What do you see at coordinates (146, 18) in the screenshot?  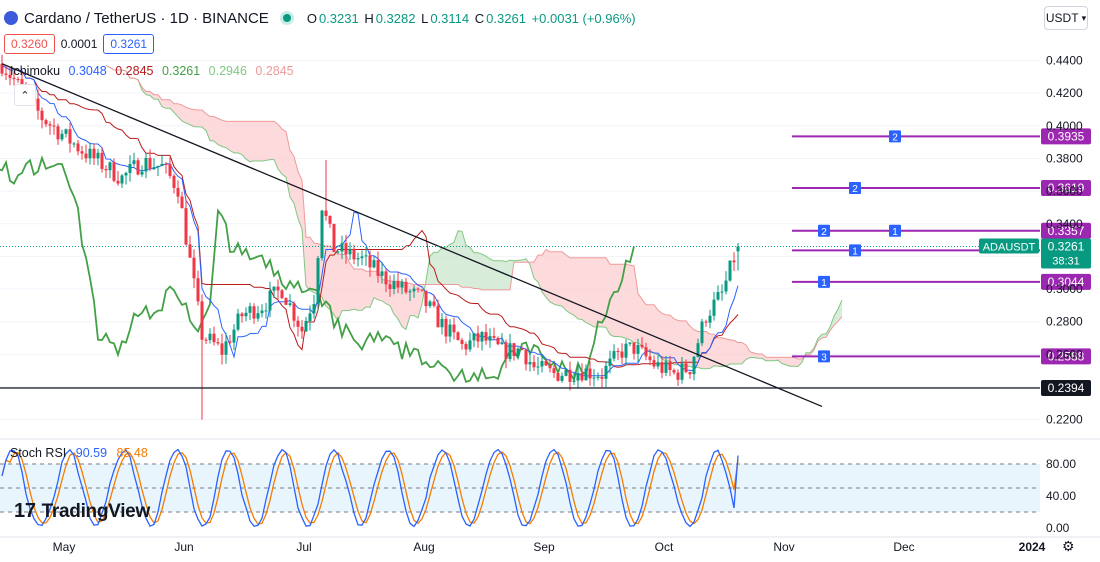 I see `symbol-title: Cardano / TetherUS · 1D · BINANCE` at bounding box center [146, 18].